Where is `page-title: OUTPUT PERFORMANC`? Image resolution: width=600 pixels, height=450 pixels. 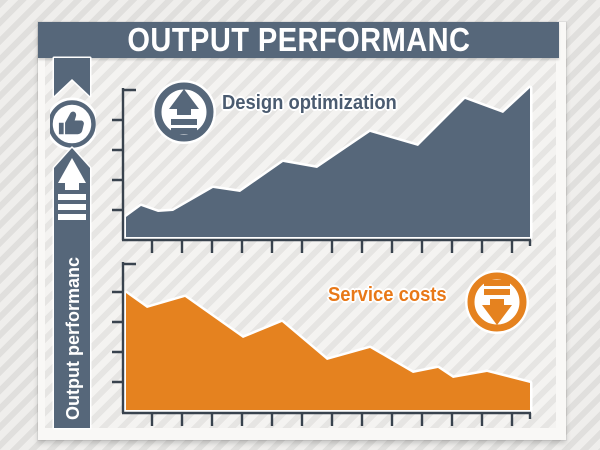 page-title: OUTPUT PERFORMANC is located at coordinates (298, 39).